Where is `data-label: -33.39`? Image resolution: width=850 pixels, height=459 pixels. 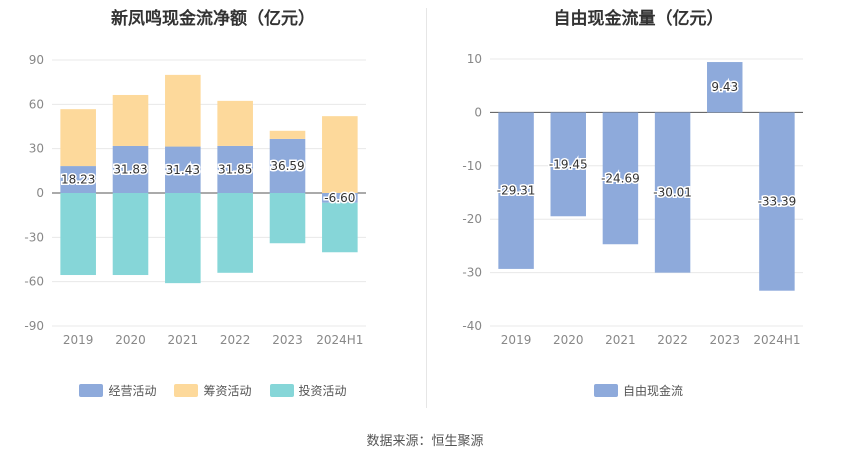
data-label: -33.39 is located at coordinates (777, 202).